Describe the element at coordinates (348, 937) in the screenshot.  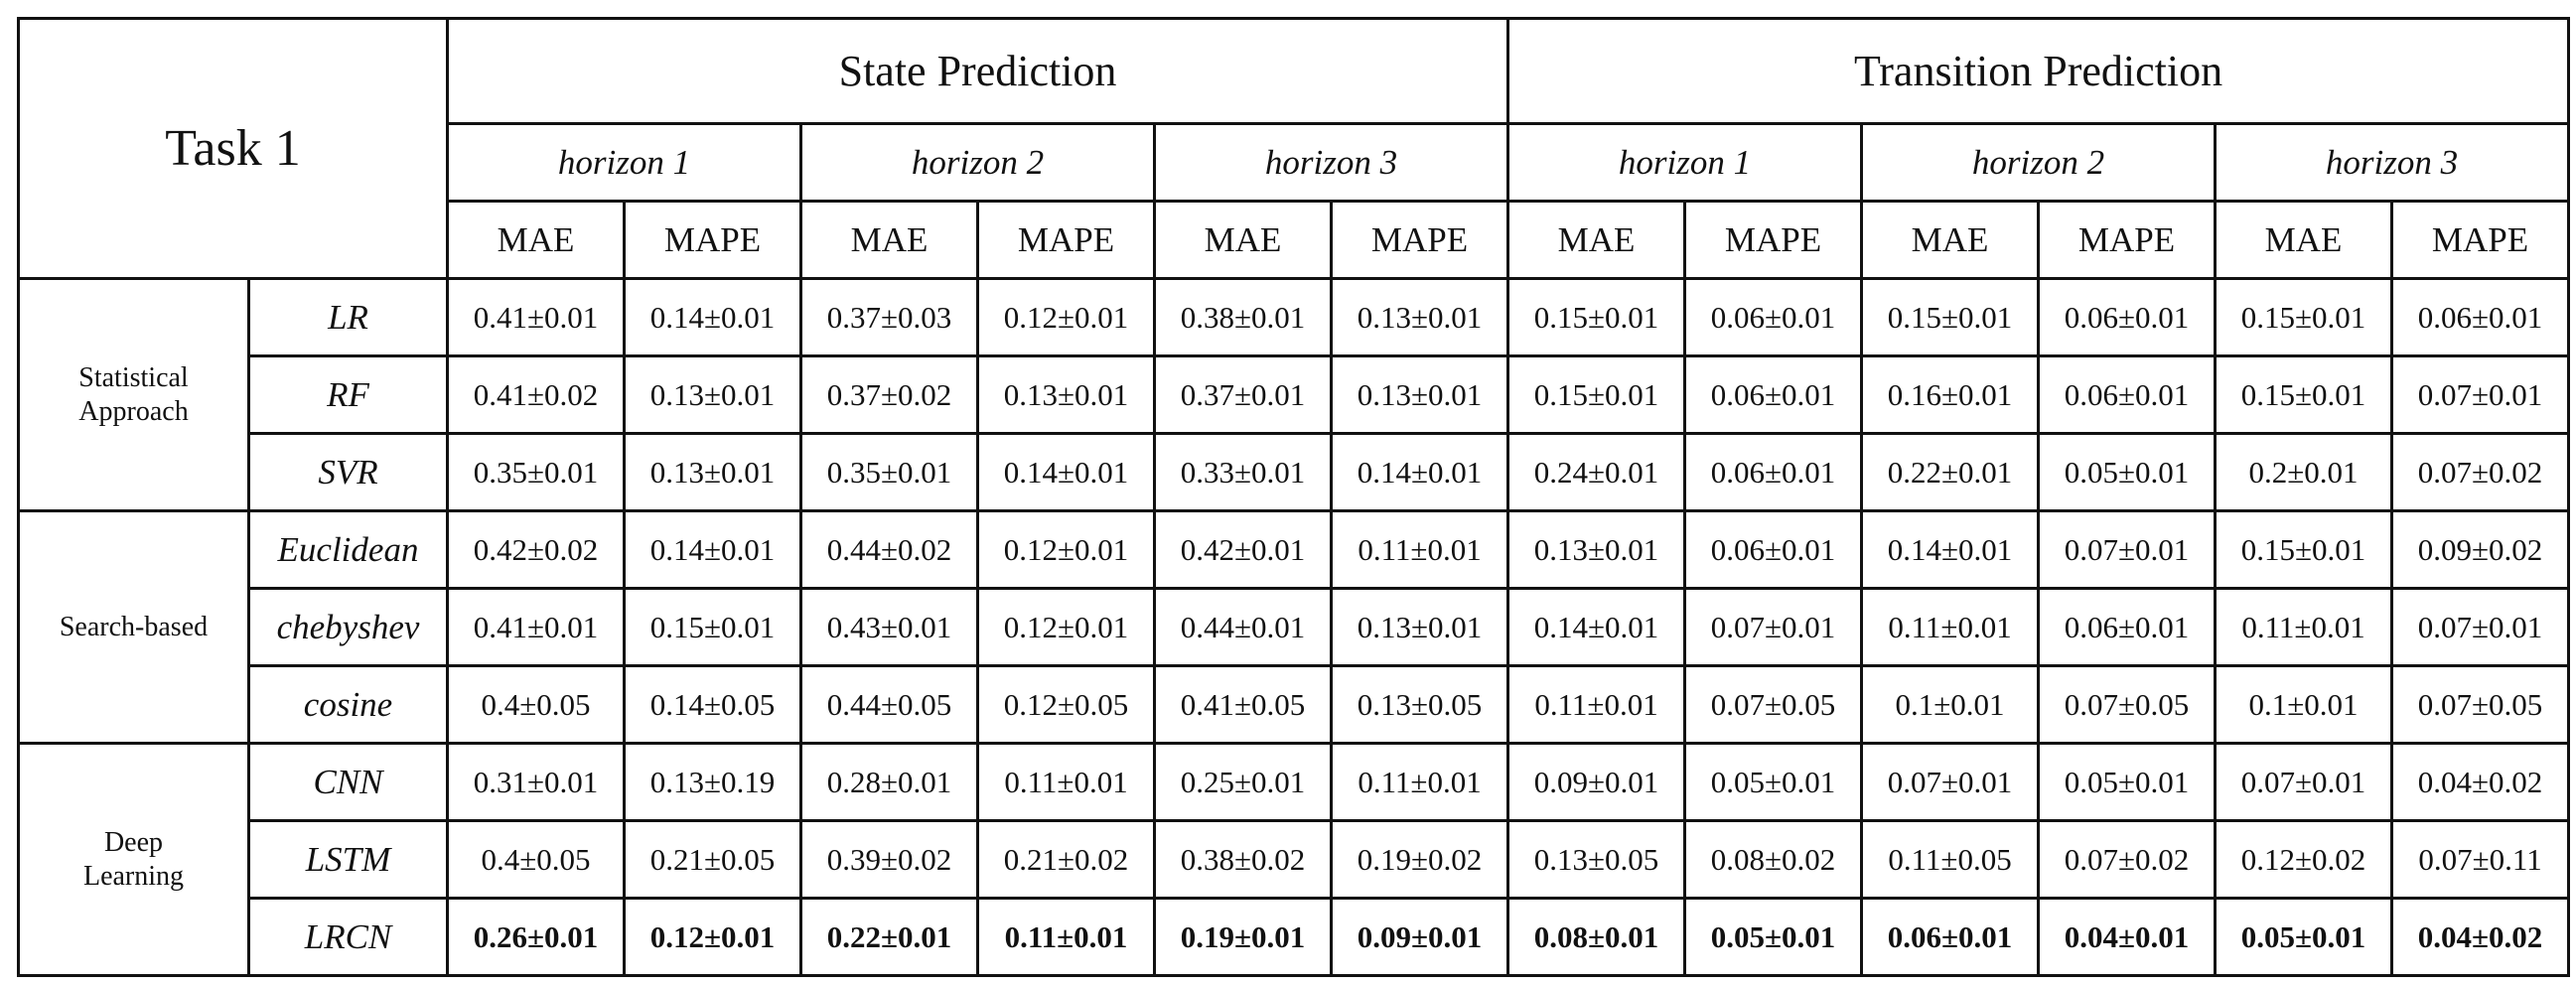
I see `method-label: LRCN` at that location.